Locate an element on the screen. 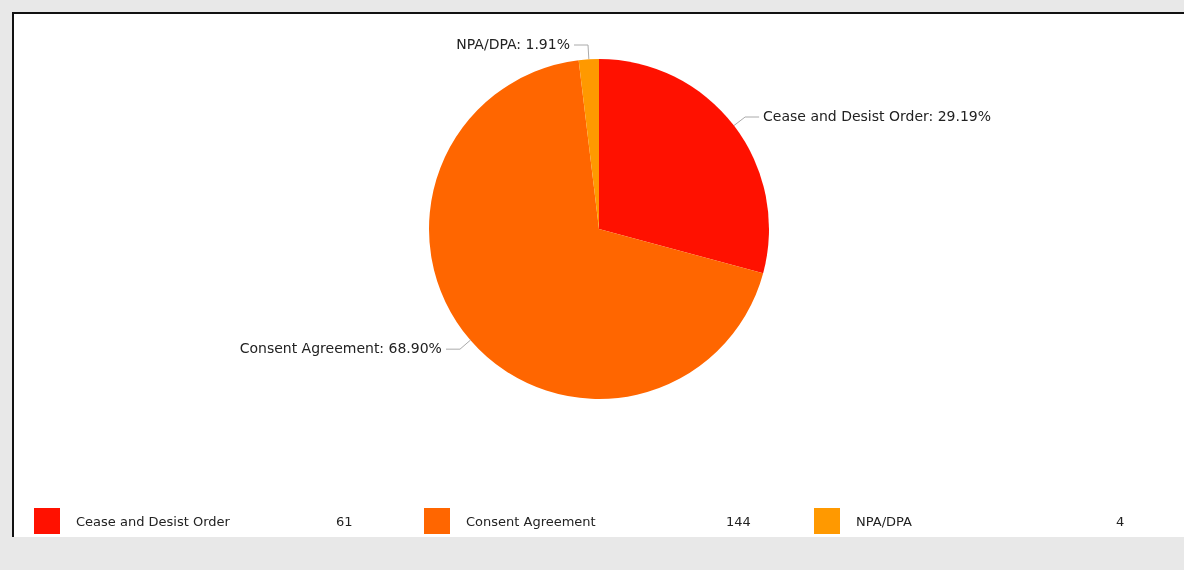 The image size is (1184, 570). legend-label: NPA/DPA is located at coordinates (884, 521).